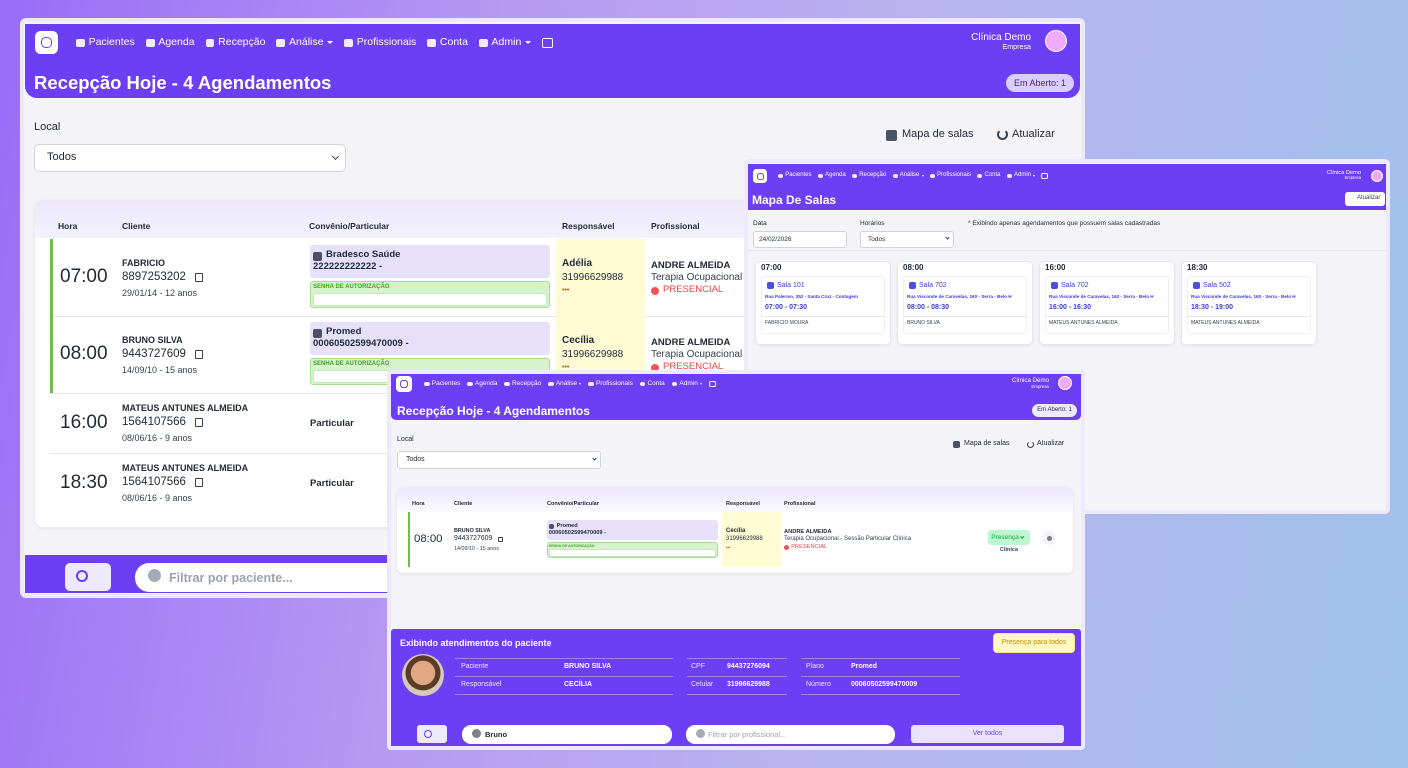  Describe the element at coordinates (818, 684) in the screenshot. I see `field-label: Número` at that location.